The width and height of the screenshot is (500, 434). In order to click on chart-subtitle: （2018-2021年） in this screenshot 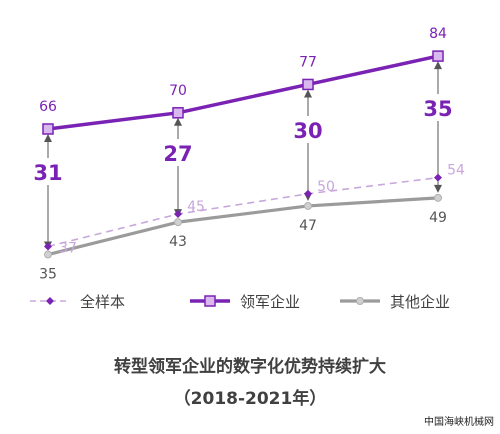, I will do `click(250, 399)`.